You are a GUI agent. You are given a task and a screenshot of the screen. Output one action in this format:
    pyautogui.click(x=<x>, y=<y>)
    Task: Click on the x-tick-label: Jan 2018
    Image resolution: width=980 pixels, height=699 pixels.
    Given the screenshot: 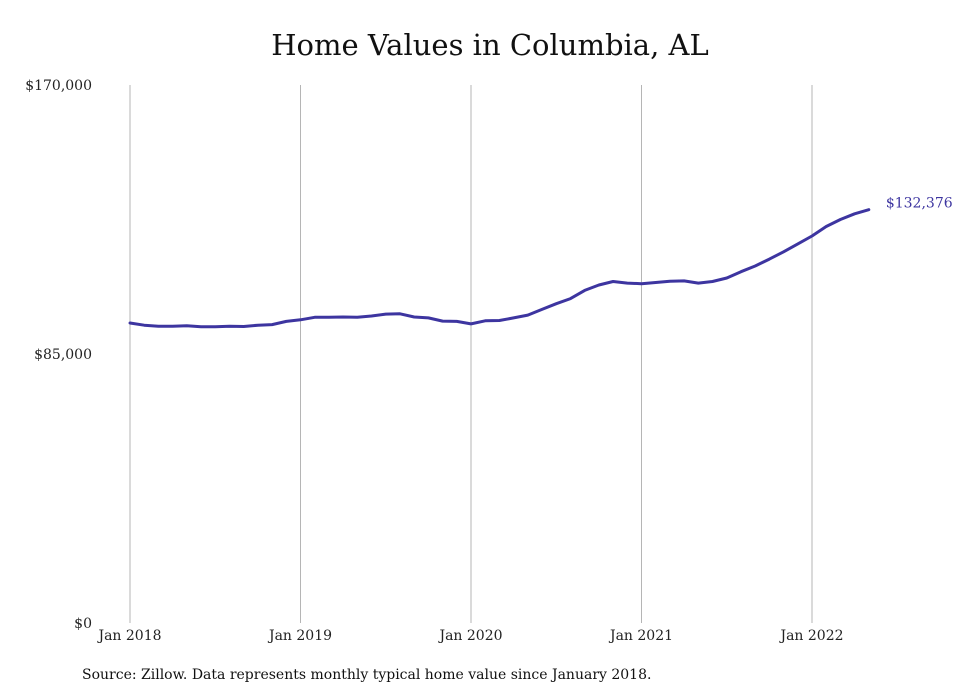 What is the action you would take?
    pyautogui.click(x=128, y=636)
    